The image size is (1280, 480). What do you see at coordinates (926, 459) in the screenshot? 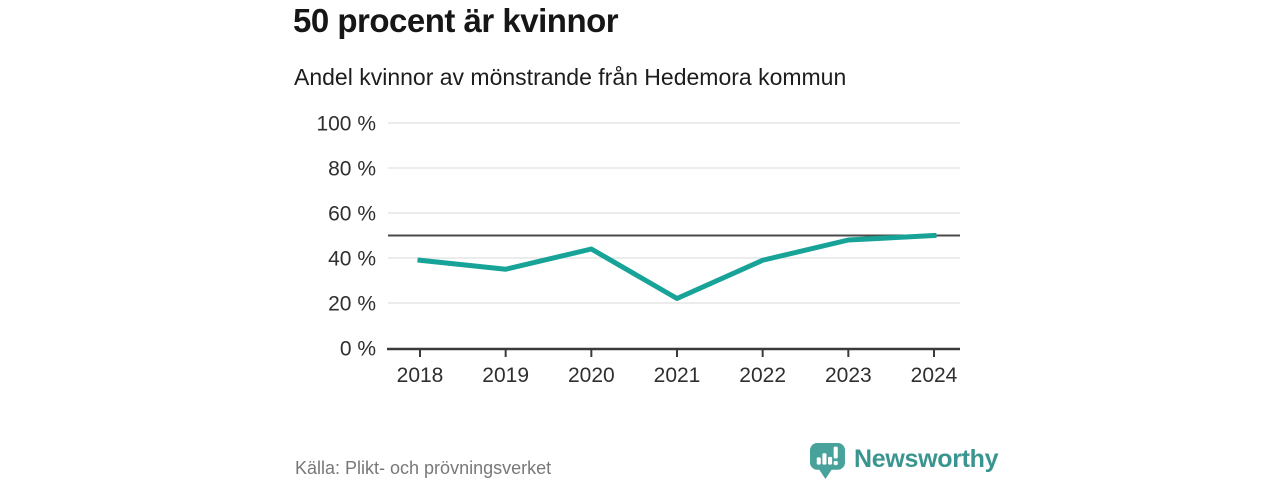
I see `newsworthy-wordmark: Newsworthy` at bounding box center [926, 459].